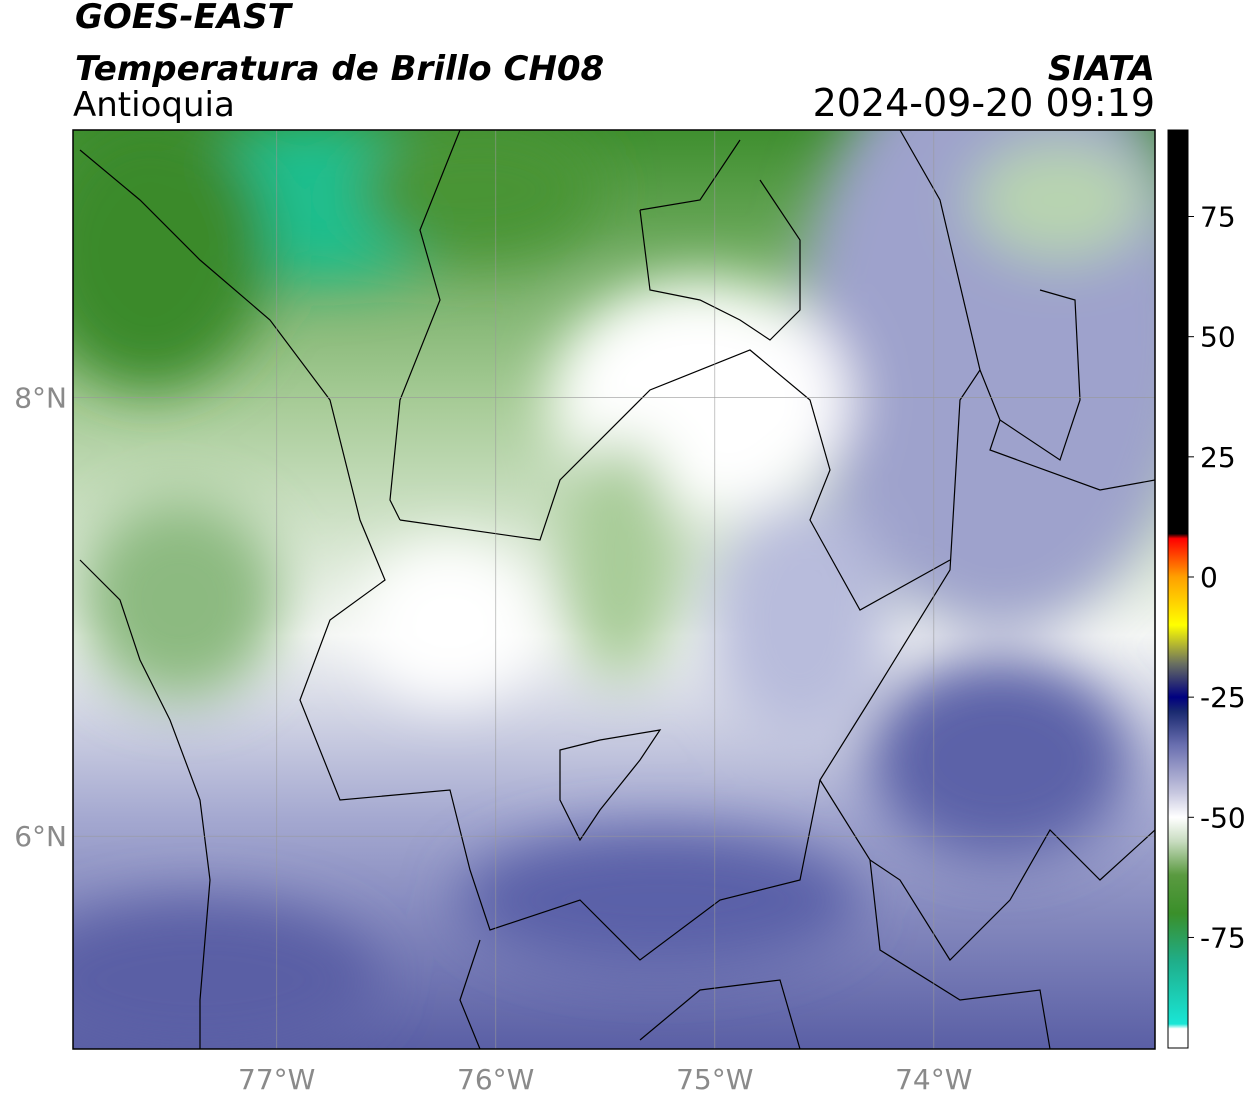  I want to click on colorbar-scale, so click(1178, 589).